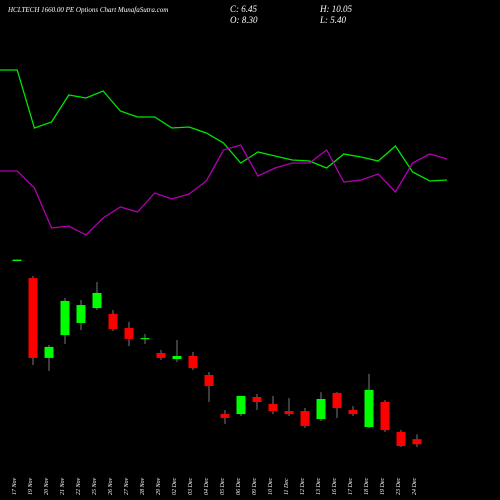 This screenshot has width=500, height=500. What do you see at coordinates (95, 486) in the screenshot?
I see `x-tick-label: 25 Nov` at bounding box center [95, 486].